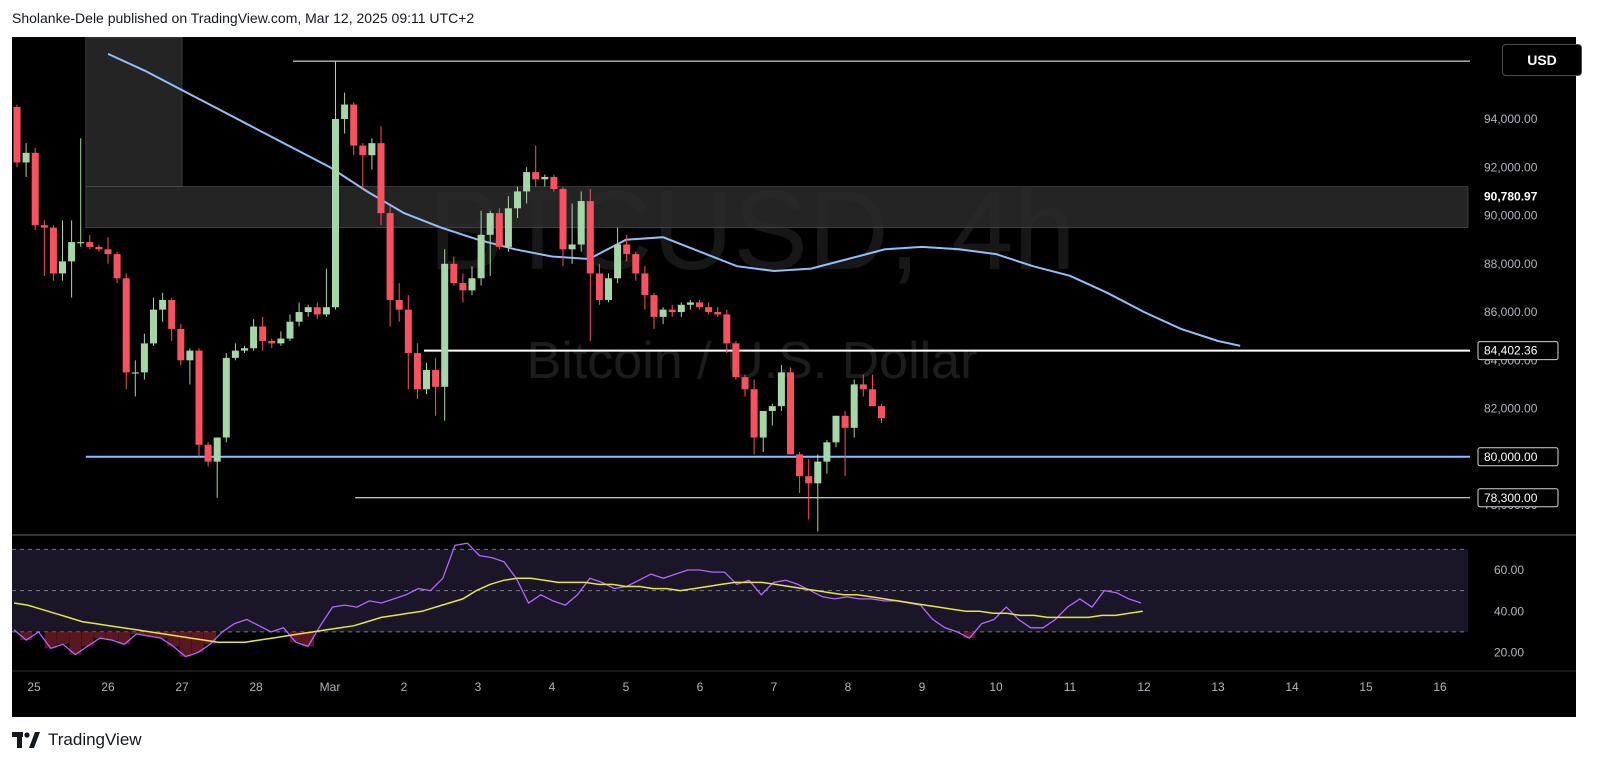 The width and height of the screenshot is (1600, 766). Describe the element at coordinates (1509, 611) in the screenshot. I see `rsi-tick-label: 40.00` at that location.